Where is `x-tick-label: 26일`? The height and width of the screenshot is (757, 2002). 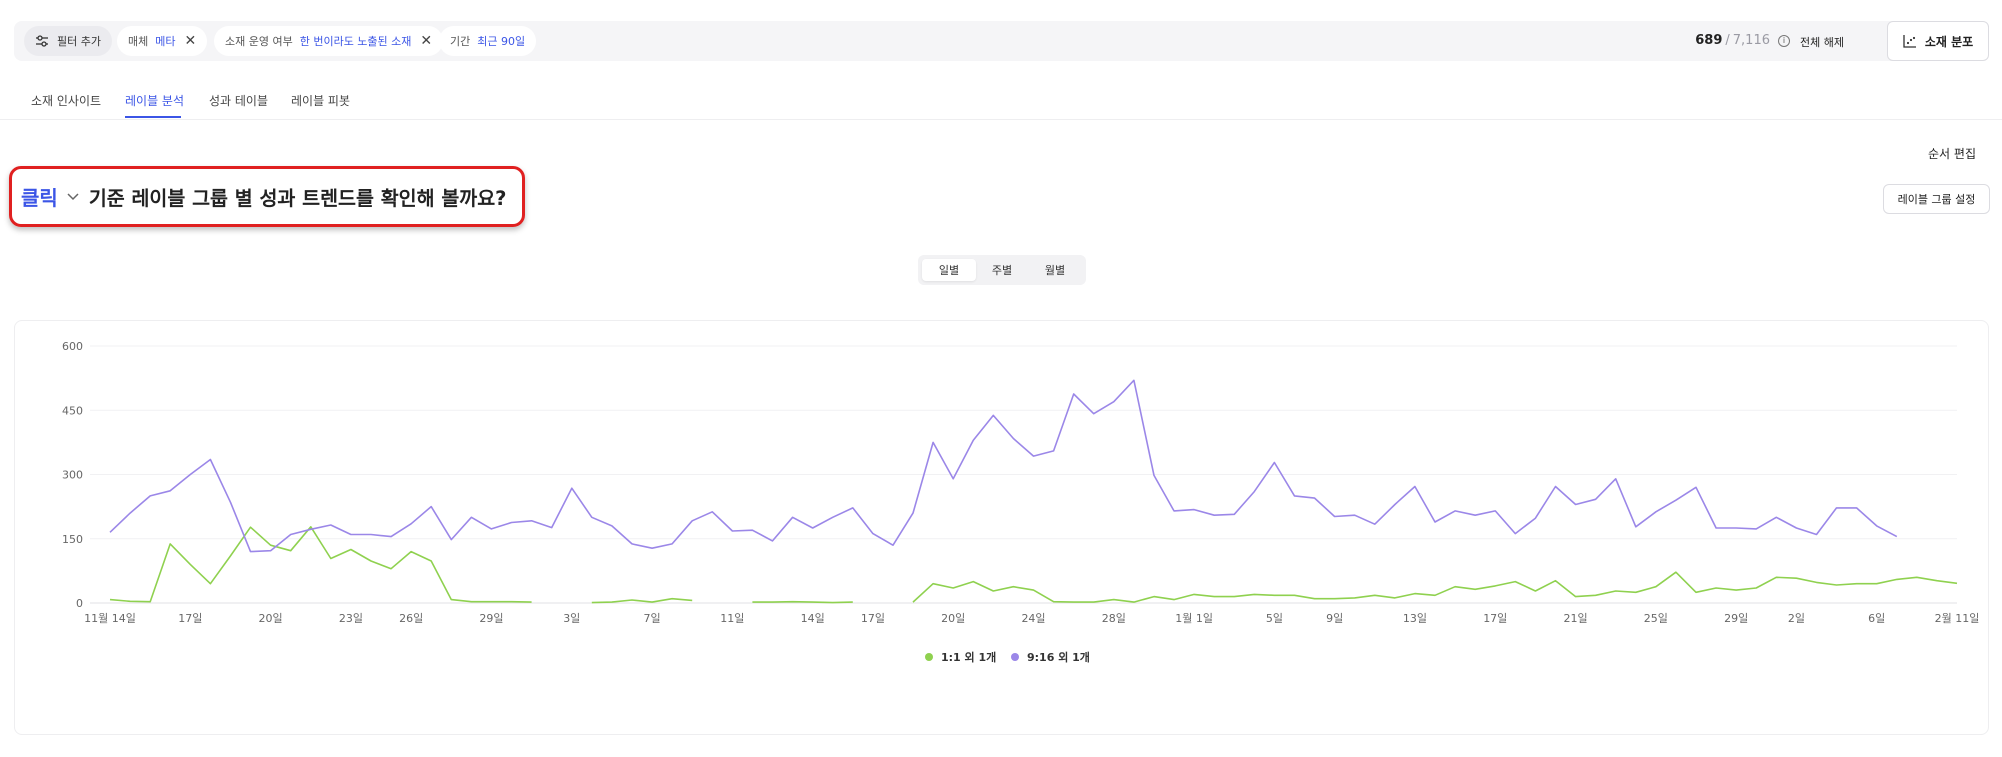 x-tick-label: 26일 is located at coordinates (411, 618).